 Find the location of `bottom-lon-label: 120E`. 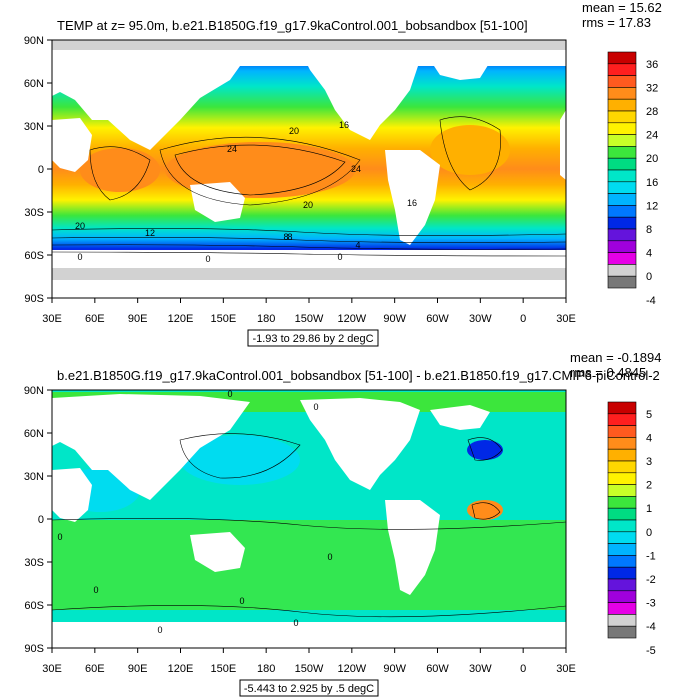

bottom-lon-label: 120E is located at coordinates (181, 669).